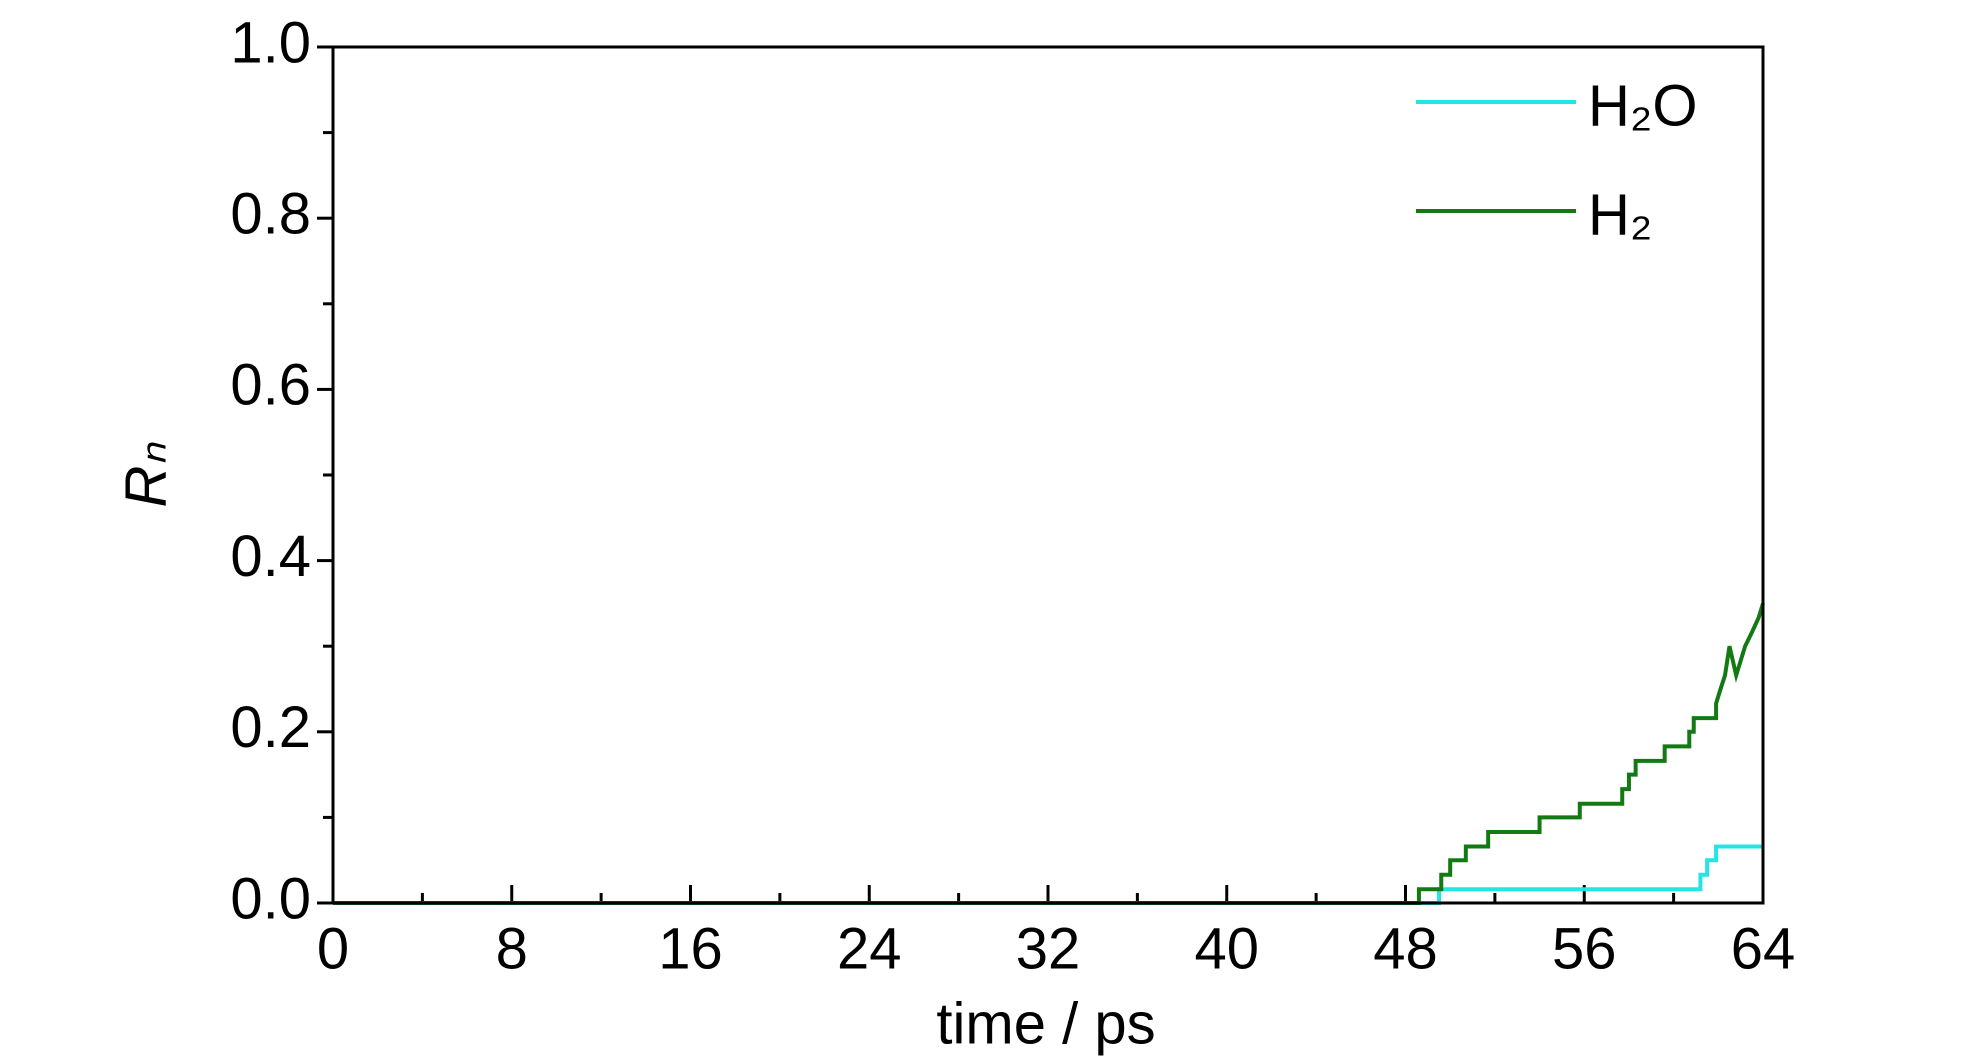 The image size is (1984, 1062). I want to click on x-tick-label: 24, so click(869, 948).